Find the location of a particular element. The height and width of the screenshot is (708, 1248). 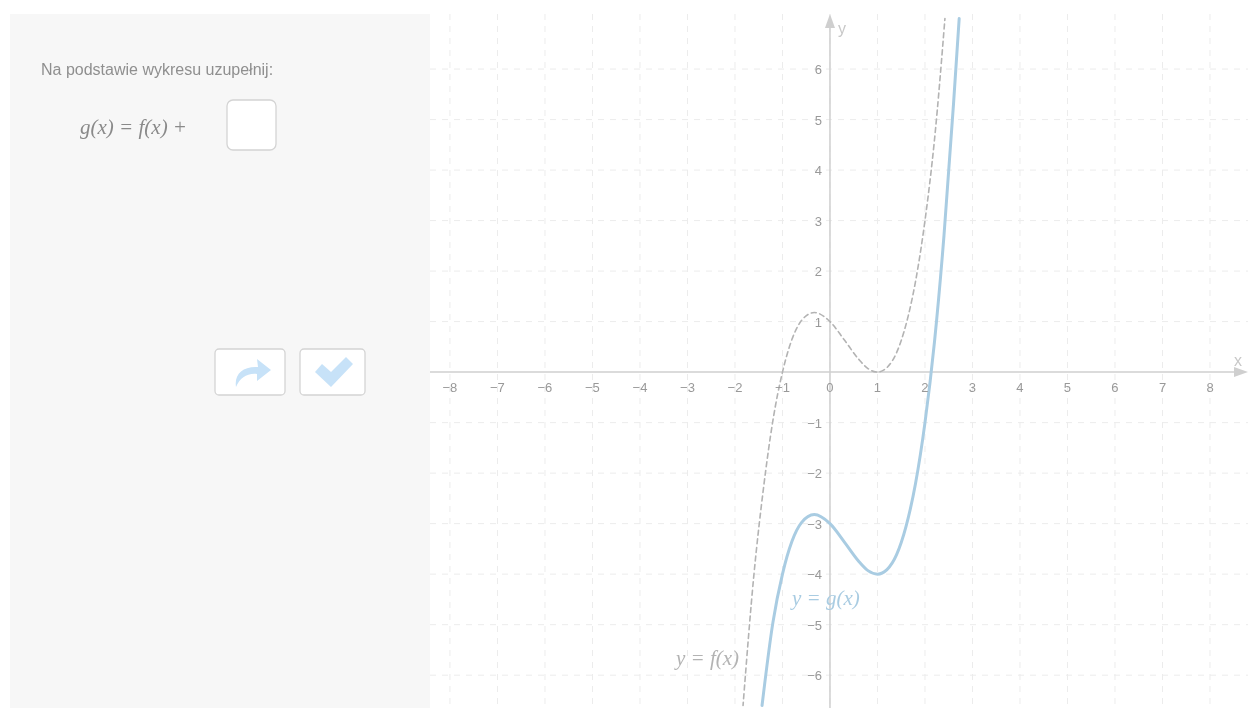

y-tick-label: 3 is located at coordinates (818, 221).